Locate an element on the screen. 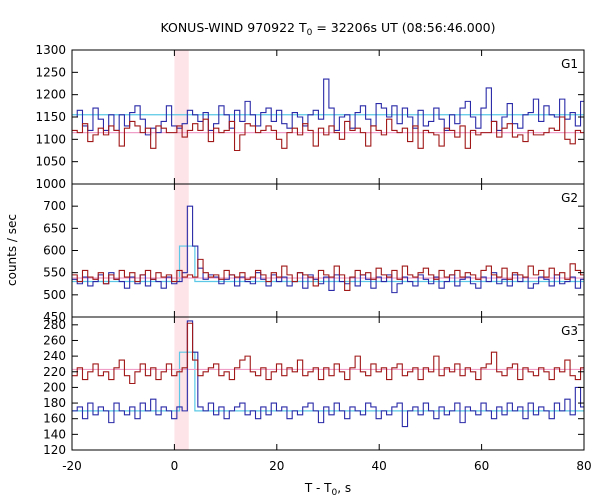 The image size is (600, 500). x-tick-label: 80 is located at coordinates (583, 466).